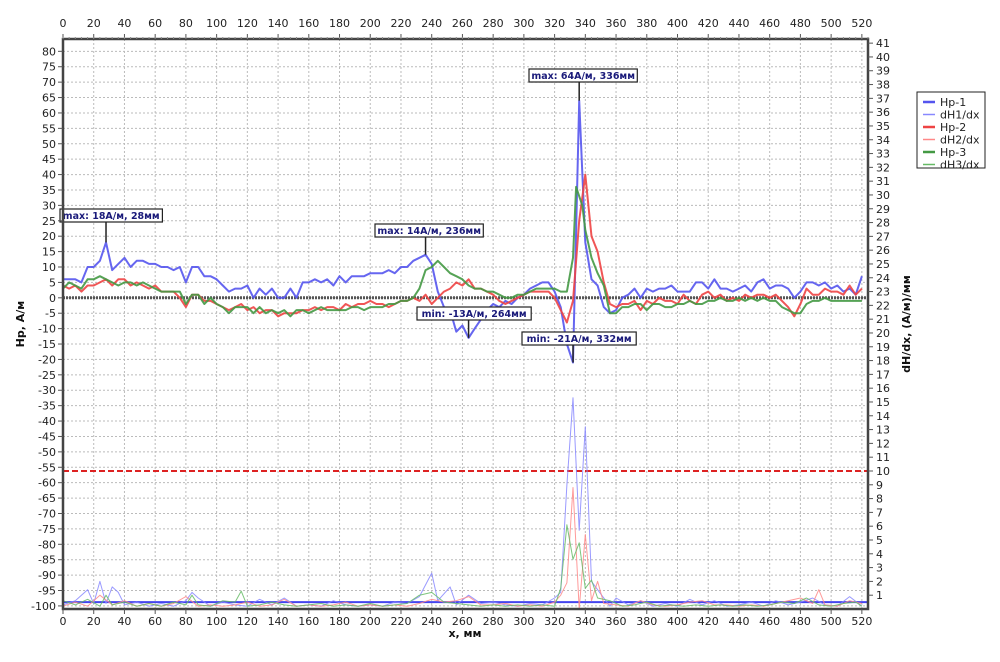 This screenshot has width=1000, height=662. I want to click on legend-label: dH1/dx, so click(960, 115).